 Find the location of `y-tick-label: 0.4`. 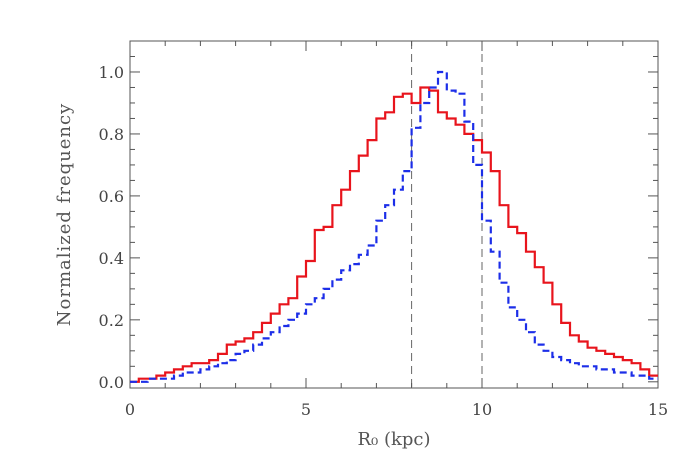

y-tick-label: 0.4 is located at coordinates (111, 258).